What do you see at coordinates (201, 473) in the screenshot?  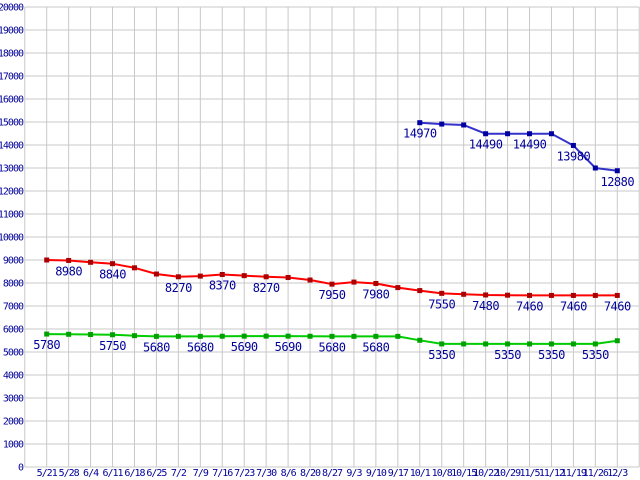 I see `x-tick-label: 7/9` at bounding box center [201, 473].